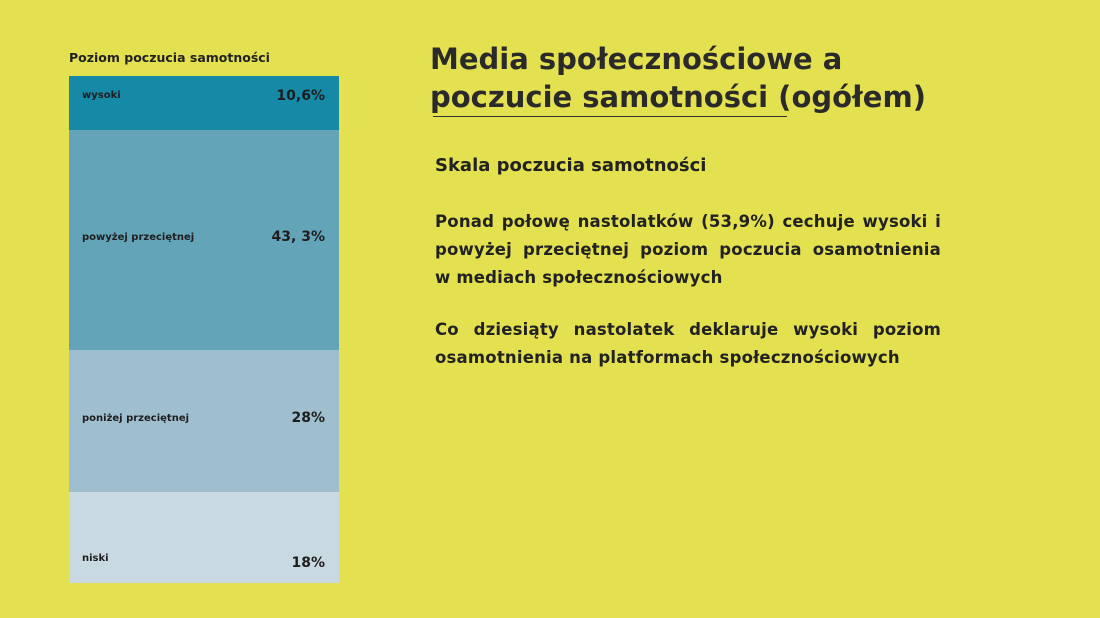  Describe the element at coordinates (169, 57) in the screenshot. I see `chart-title: Poziom poczucia samotności` at that location.